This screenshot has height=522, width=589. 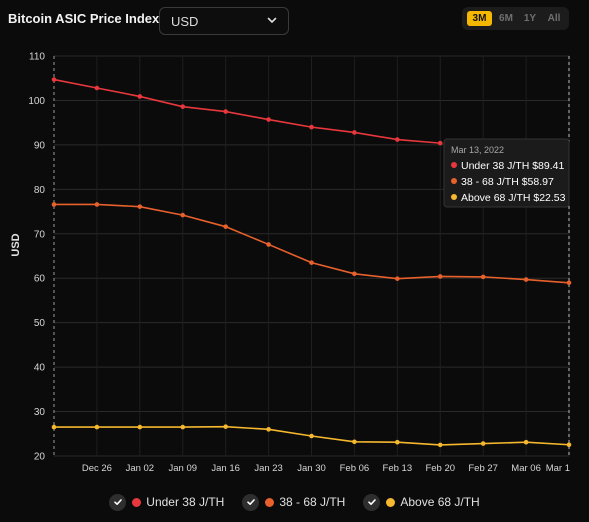 I want to click on y-tick-label: 70, so click(x=40, y=234).